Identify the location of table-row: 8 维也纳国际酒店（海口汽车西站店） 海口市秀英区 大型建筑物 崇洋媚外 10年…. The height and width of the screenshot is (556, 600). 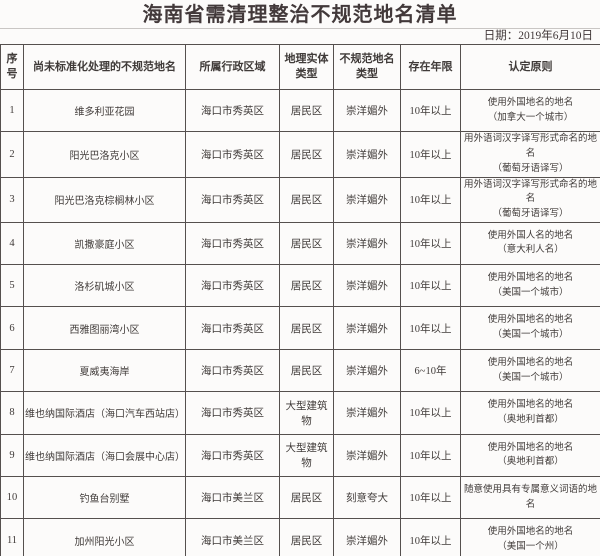
(300, 413).